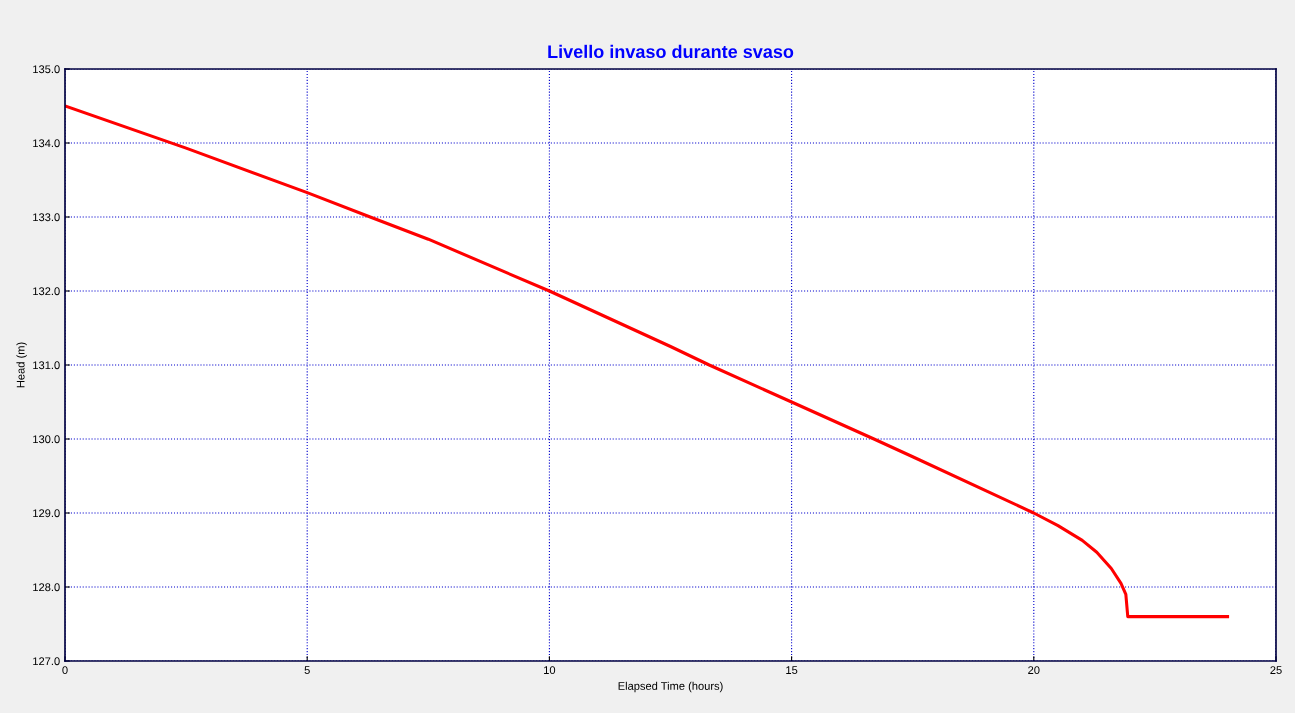 Image resolution: width=1295 pixels, height=713 pixels. Describe the element at coordinates (1034, 670) in the screenshot. I see `x-tick-label: 20` at that location.